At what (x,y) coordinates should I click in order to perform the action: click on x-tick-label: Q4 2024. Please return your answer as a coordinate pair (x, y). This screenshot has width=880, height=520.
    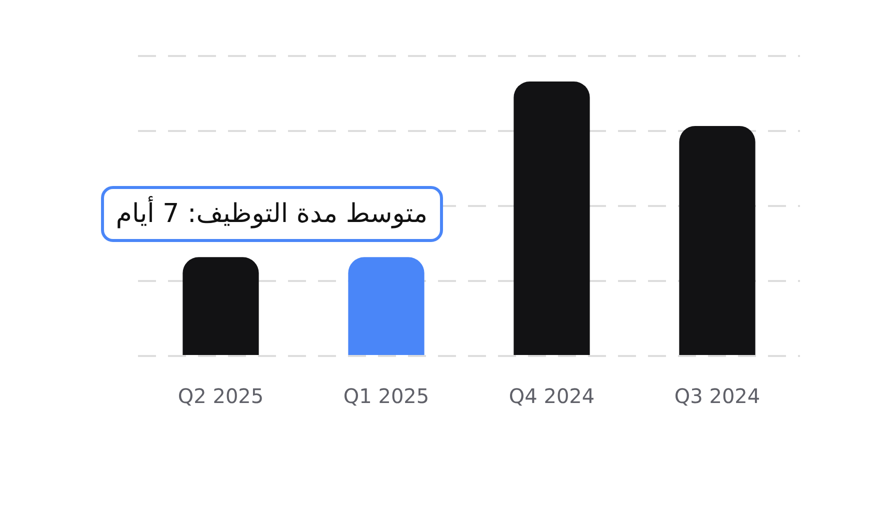
    Looking at the image, I should click on (551, 396).